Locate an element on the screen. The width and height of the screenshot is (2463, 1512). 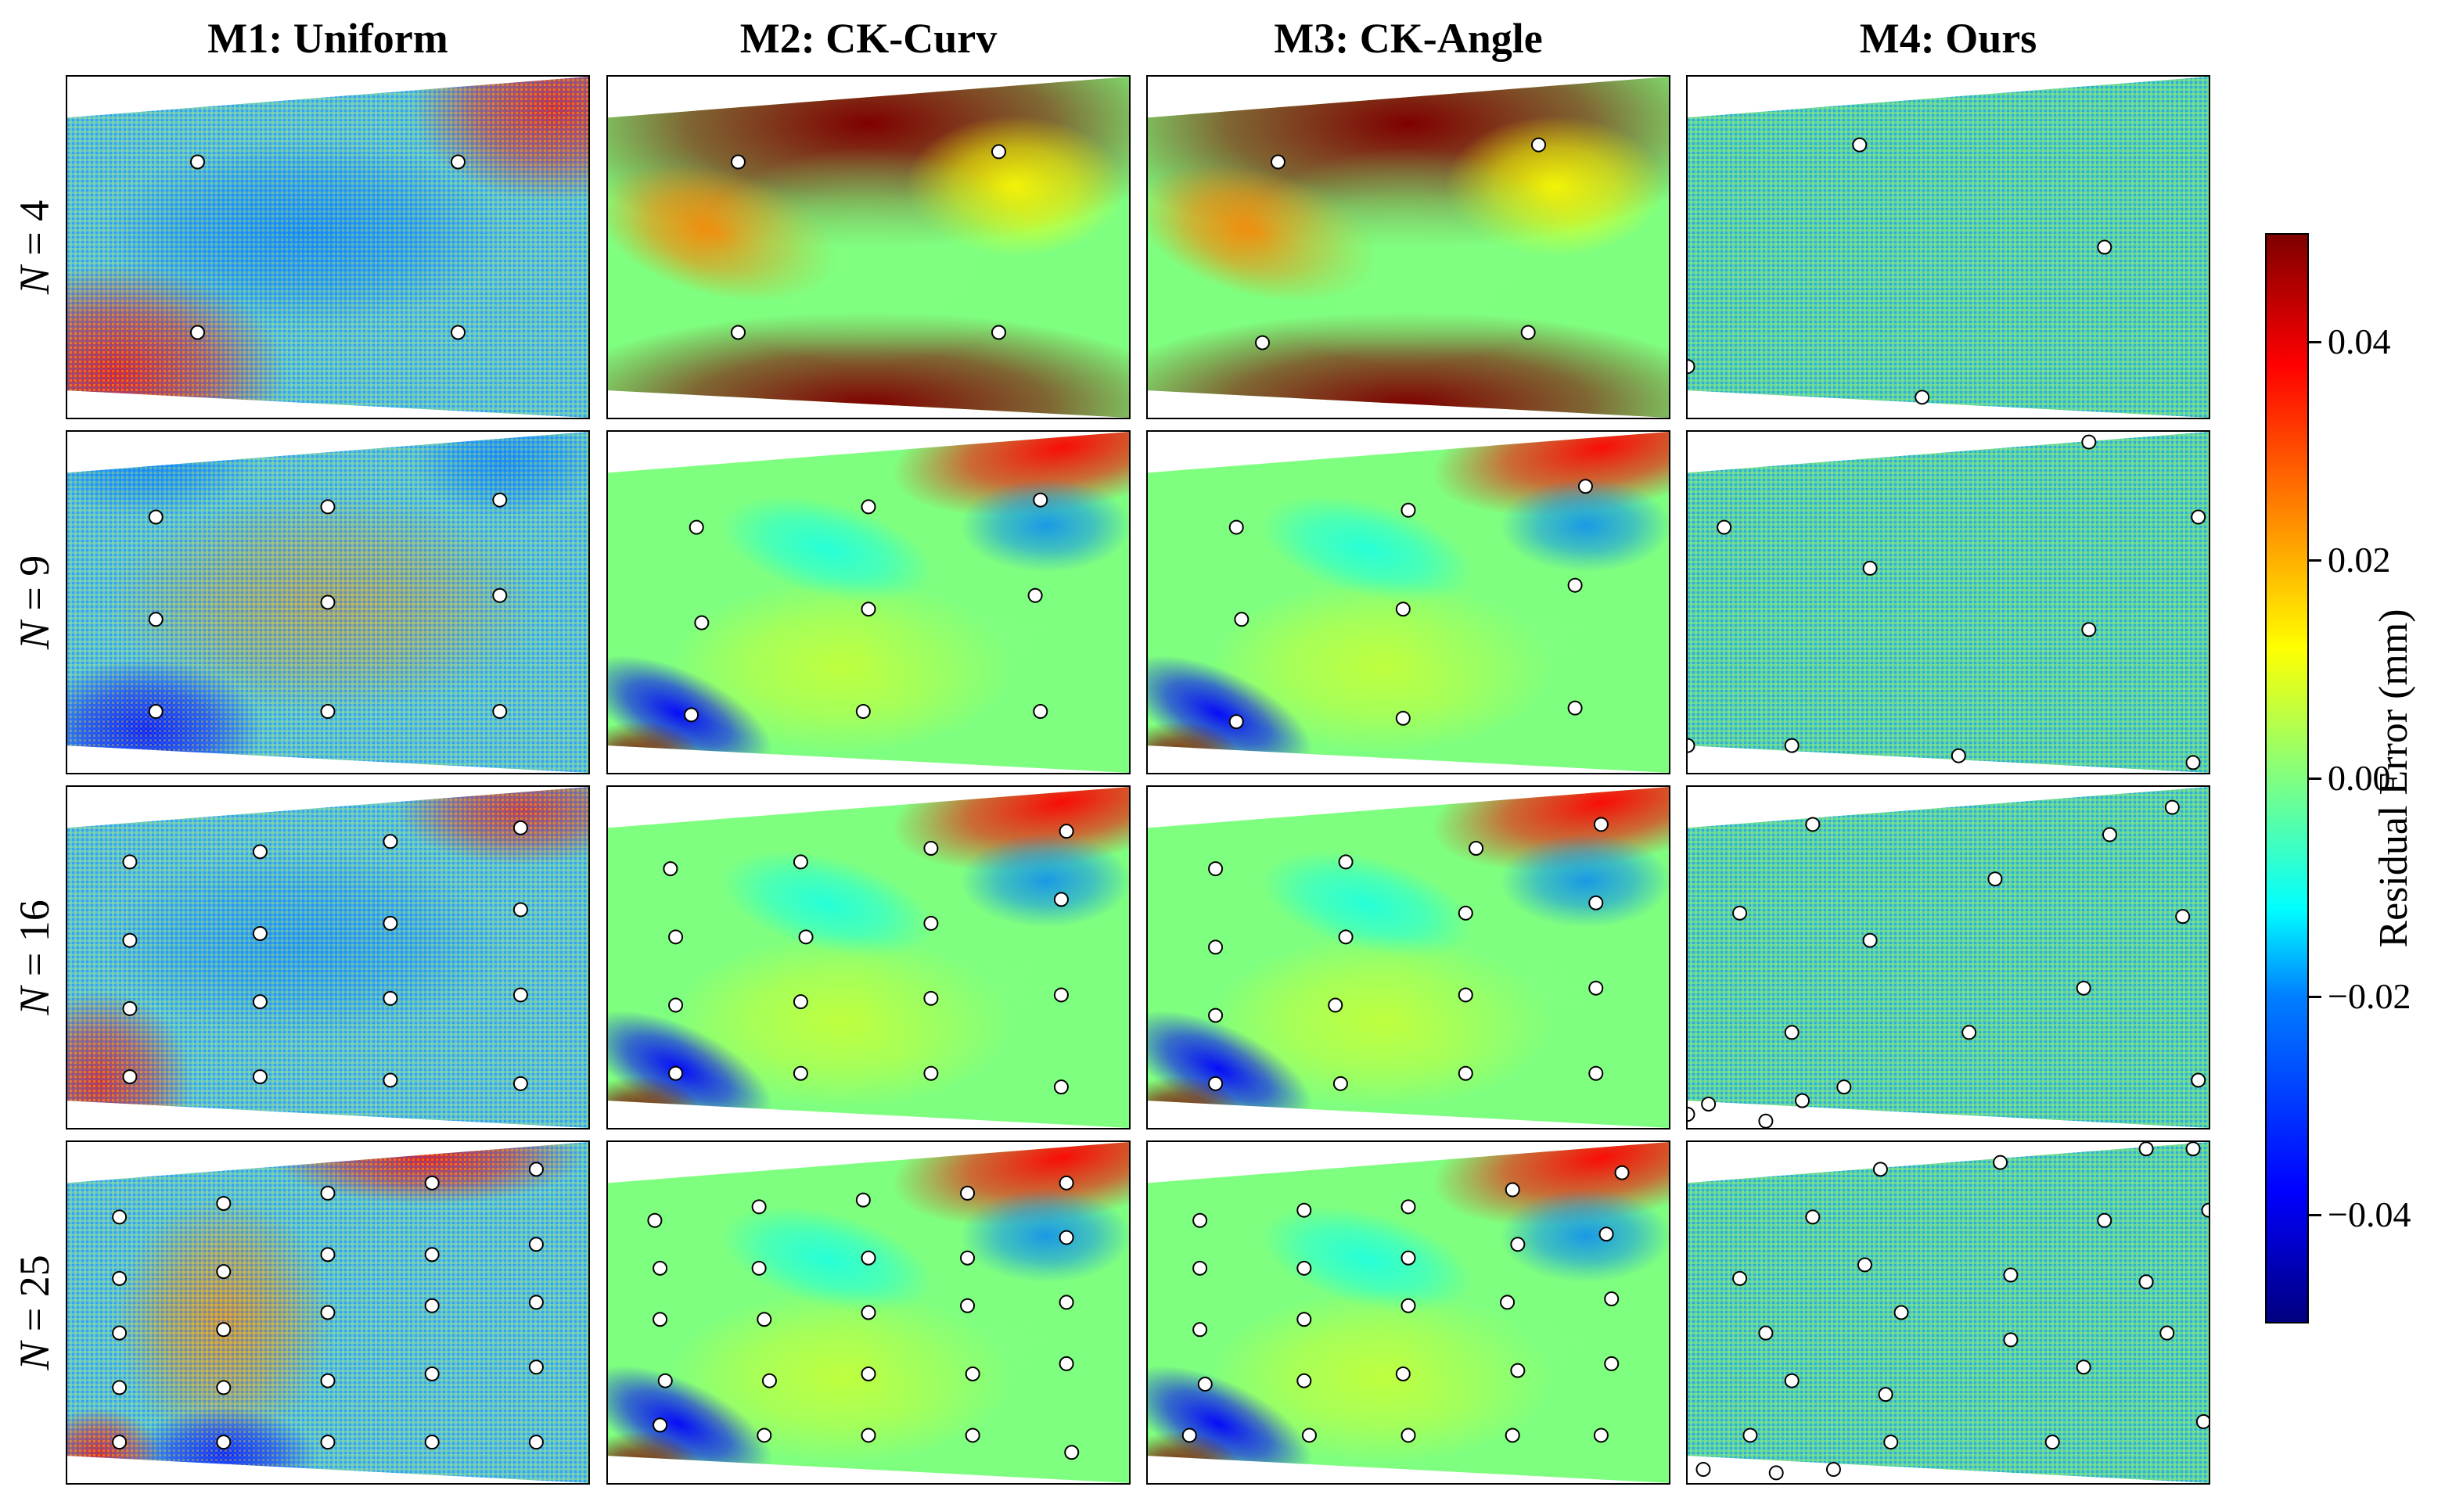
colorbar-tick is located at coordinates (2315, 342).